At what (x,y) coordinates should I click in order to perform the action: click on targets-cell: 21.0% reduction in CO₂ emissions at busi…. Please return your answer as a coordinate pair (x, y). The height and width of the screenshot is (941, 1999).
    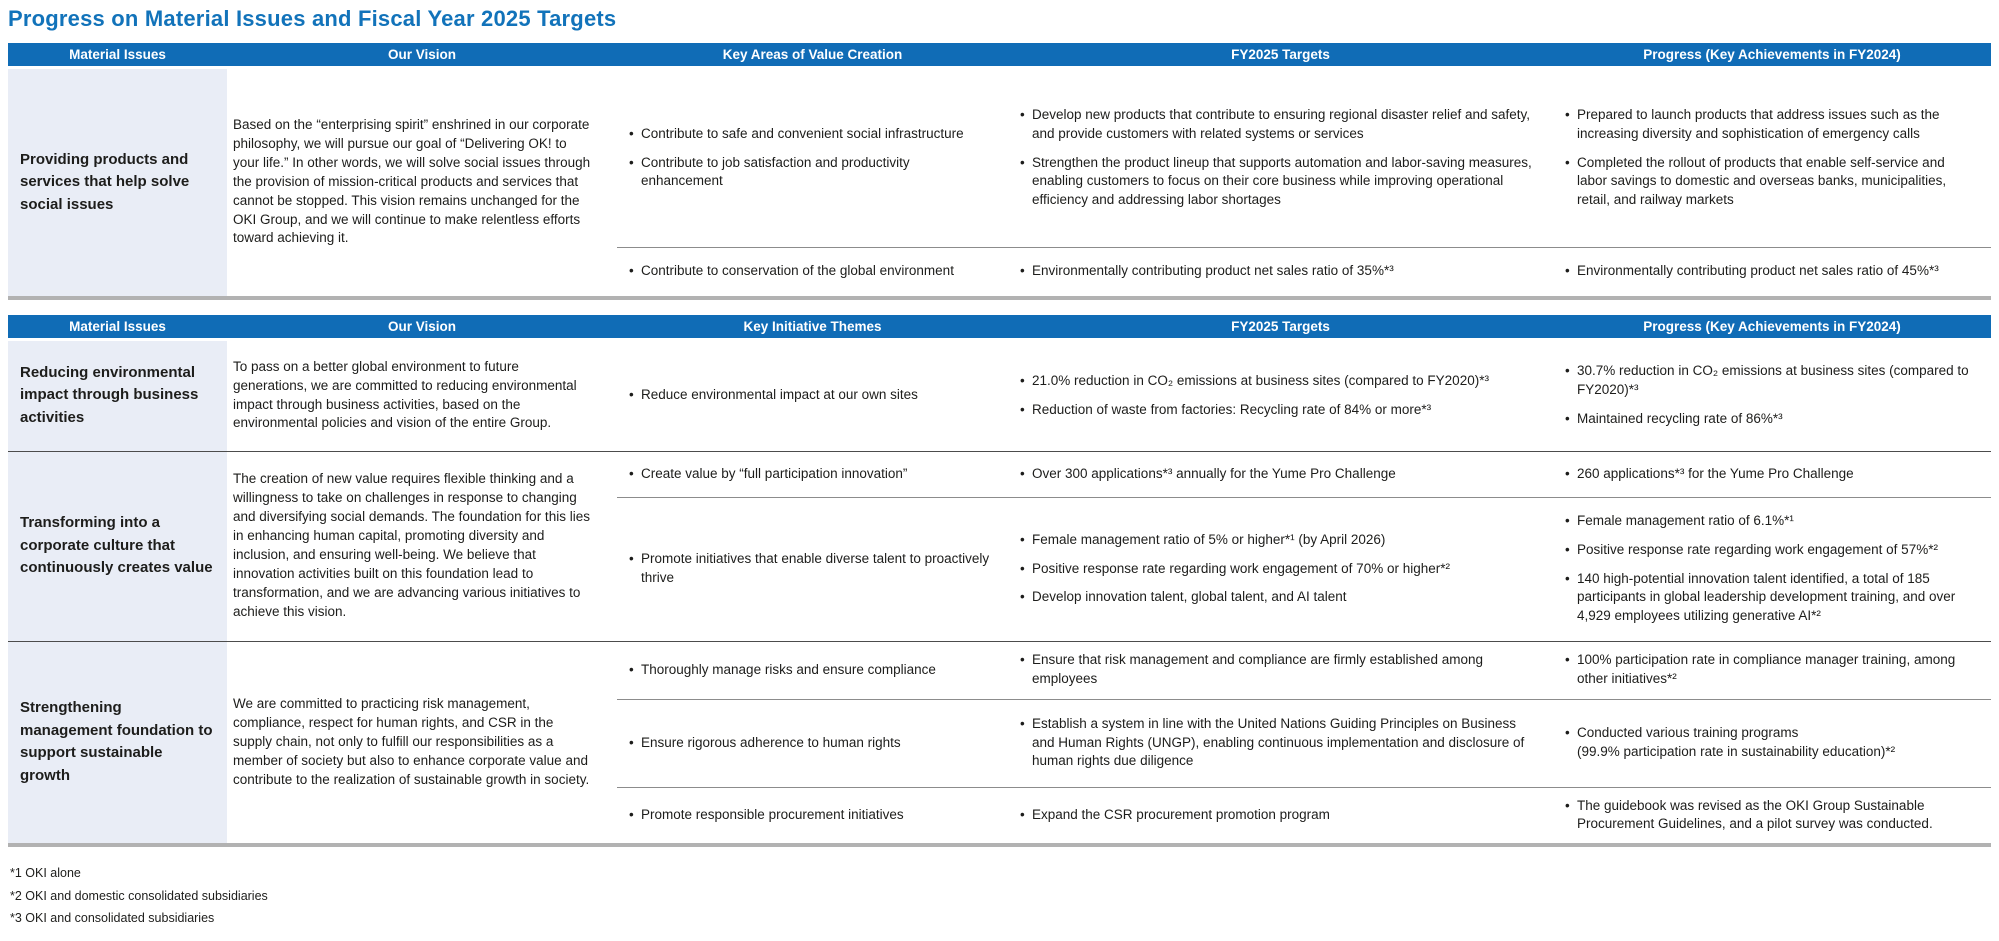
    Looking at the image, I should click on (1280, 395).